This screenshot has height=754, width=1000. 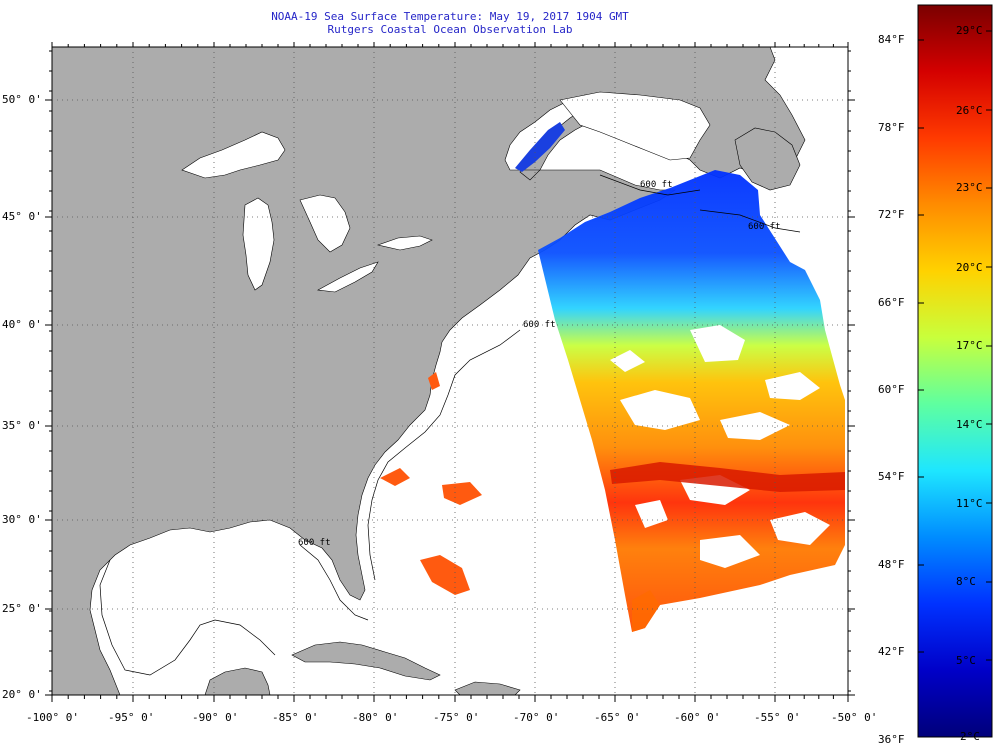 I want to click on colorbar-c-label: 20°C, so click(x=969, y=267).